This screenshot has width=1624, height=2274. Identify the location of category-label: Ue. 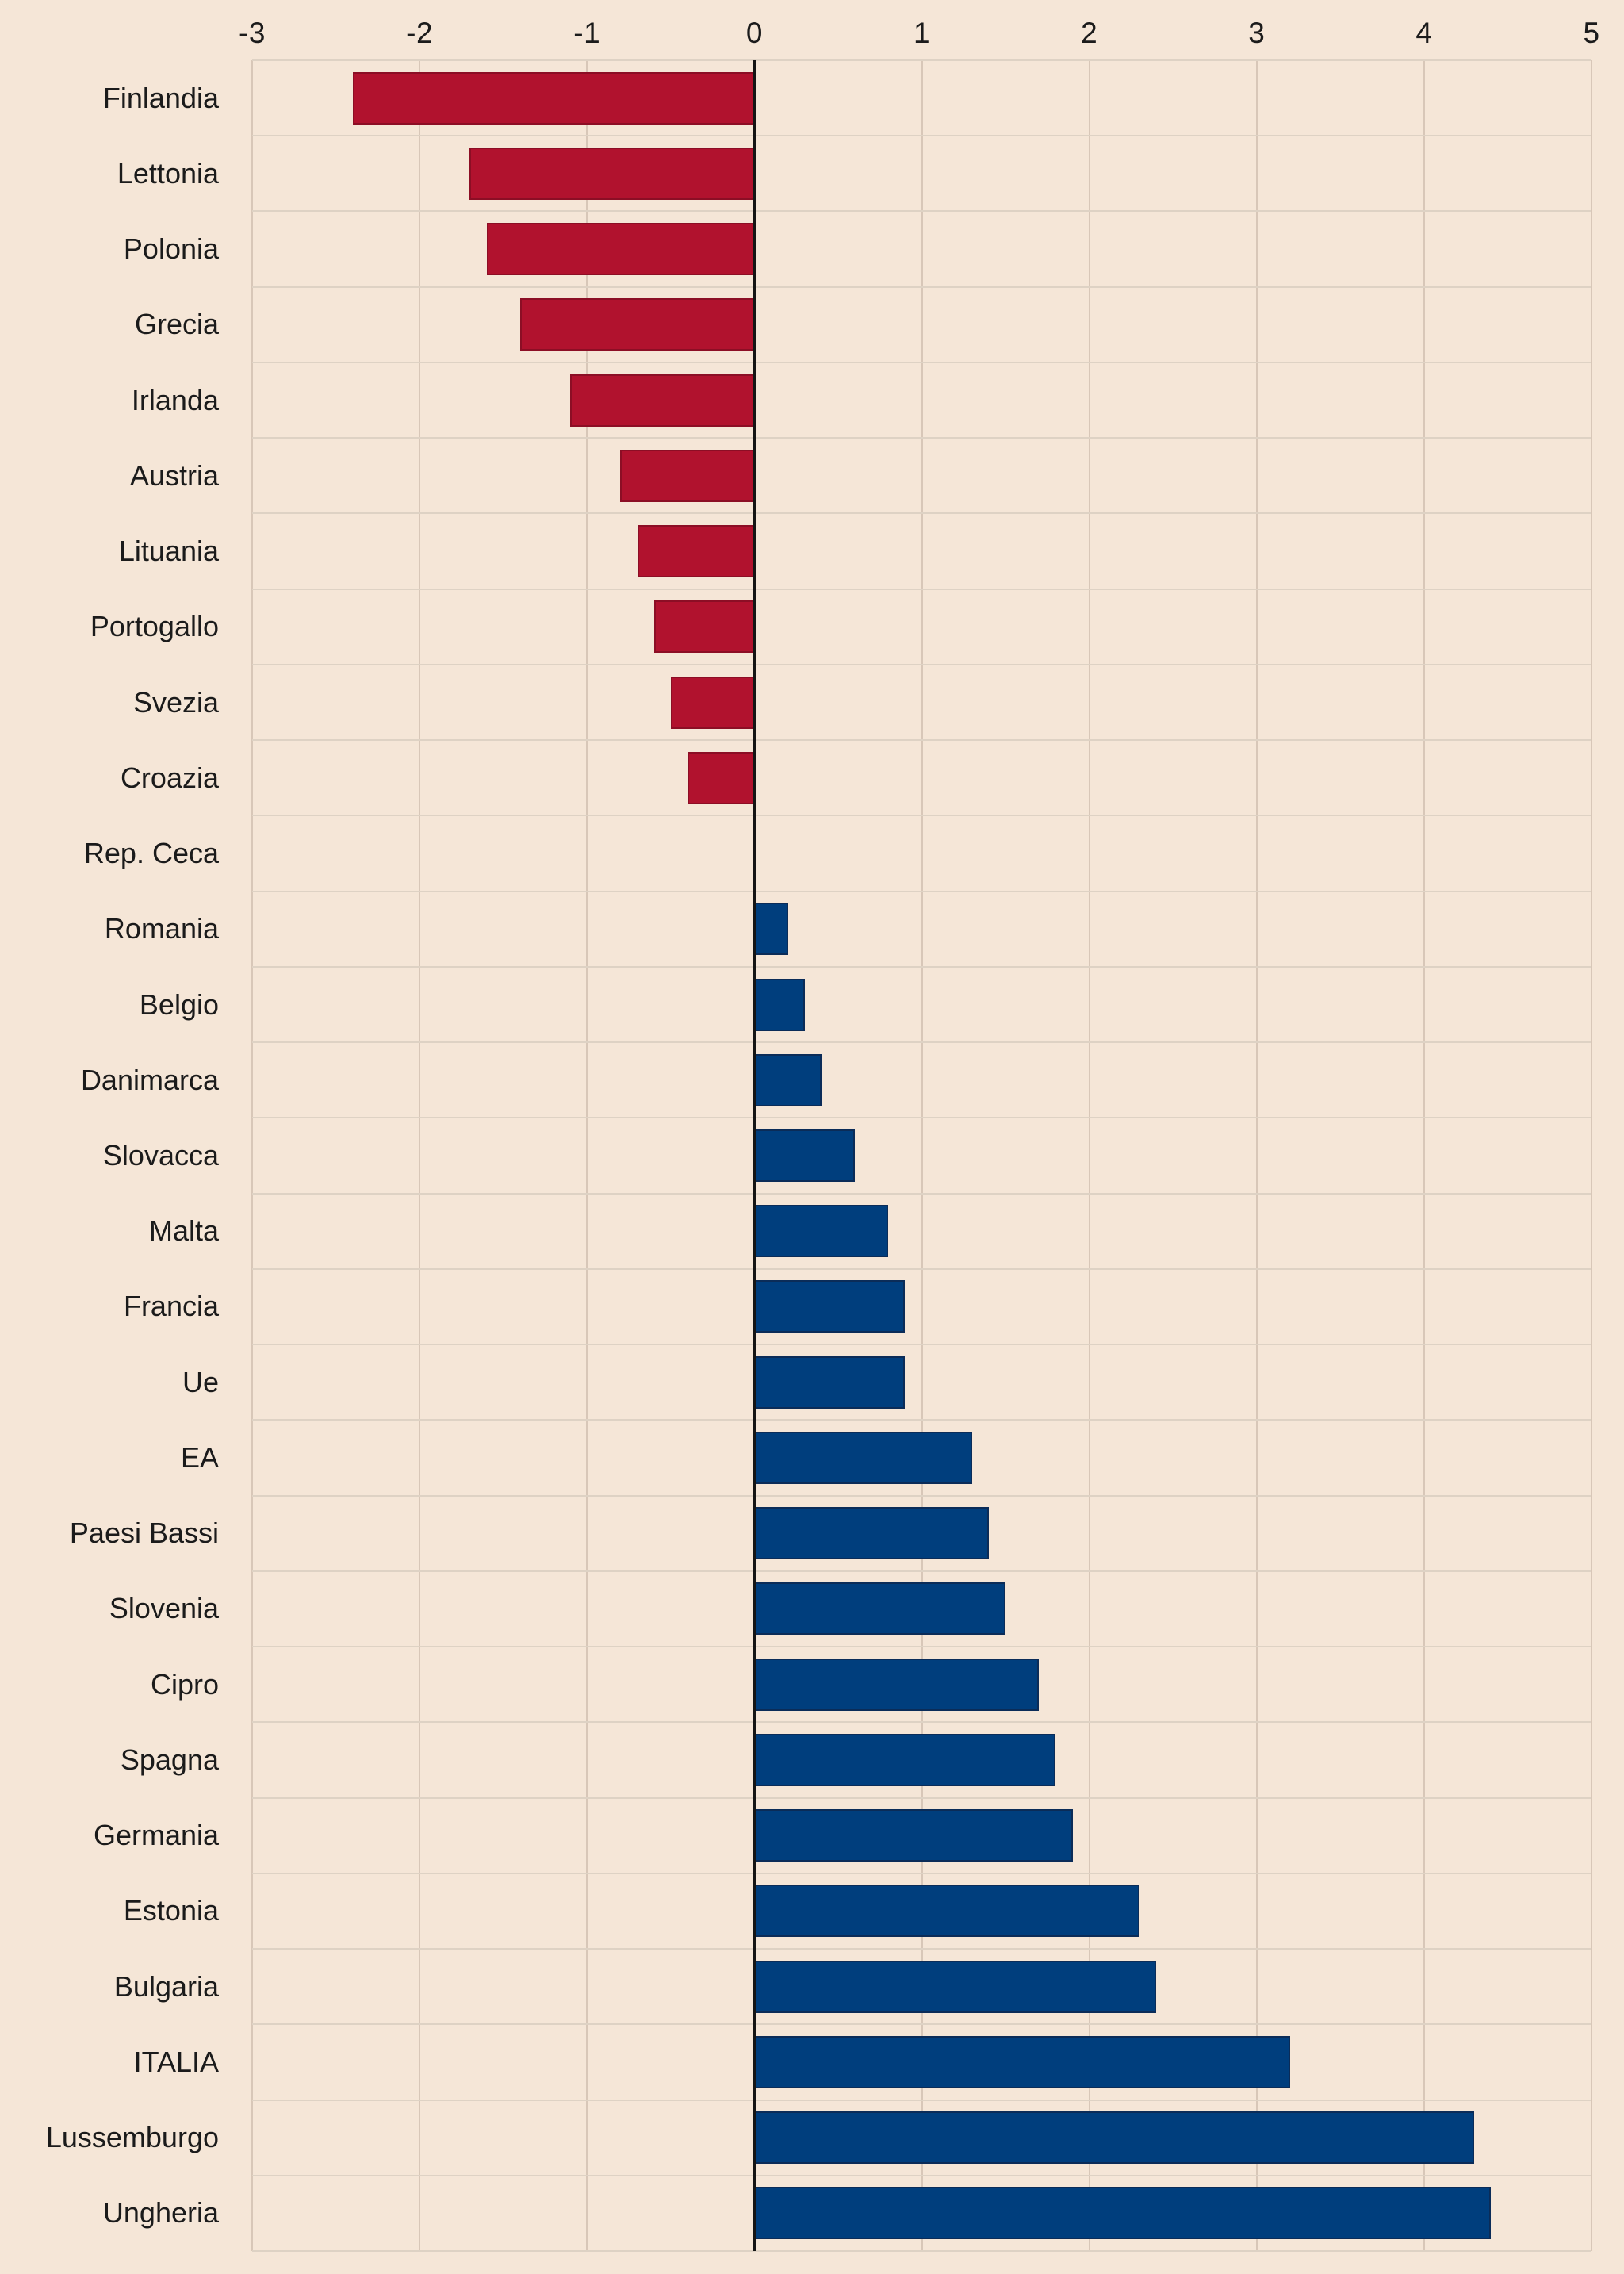
(200, 1381).